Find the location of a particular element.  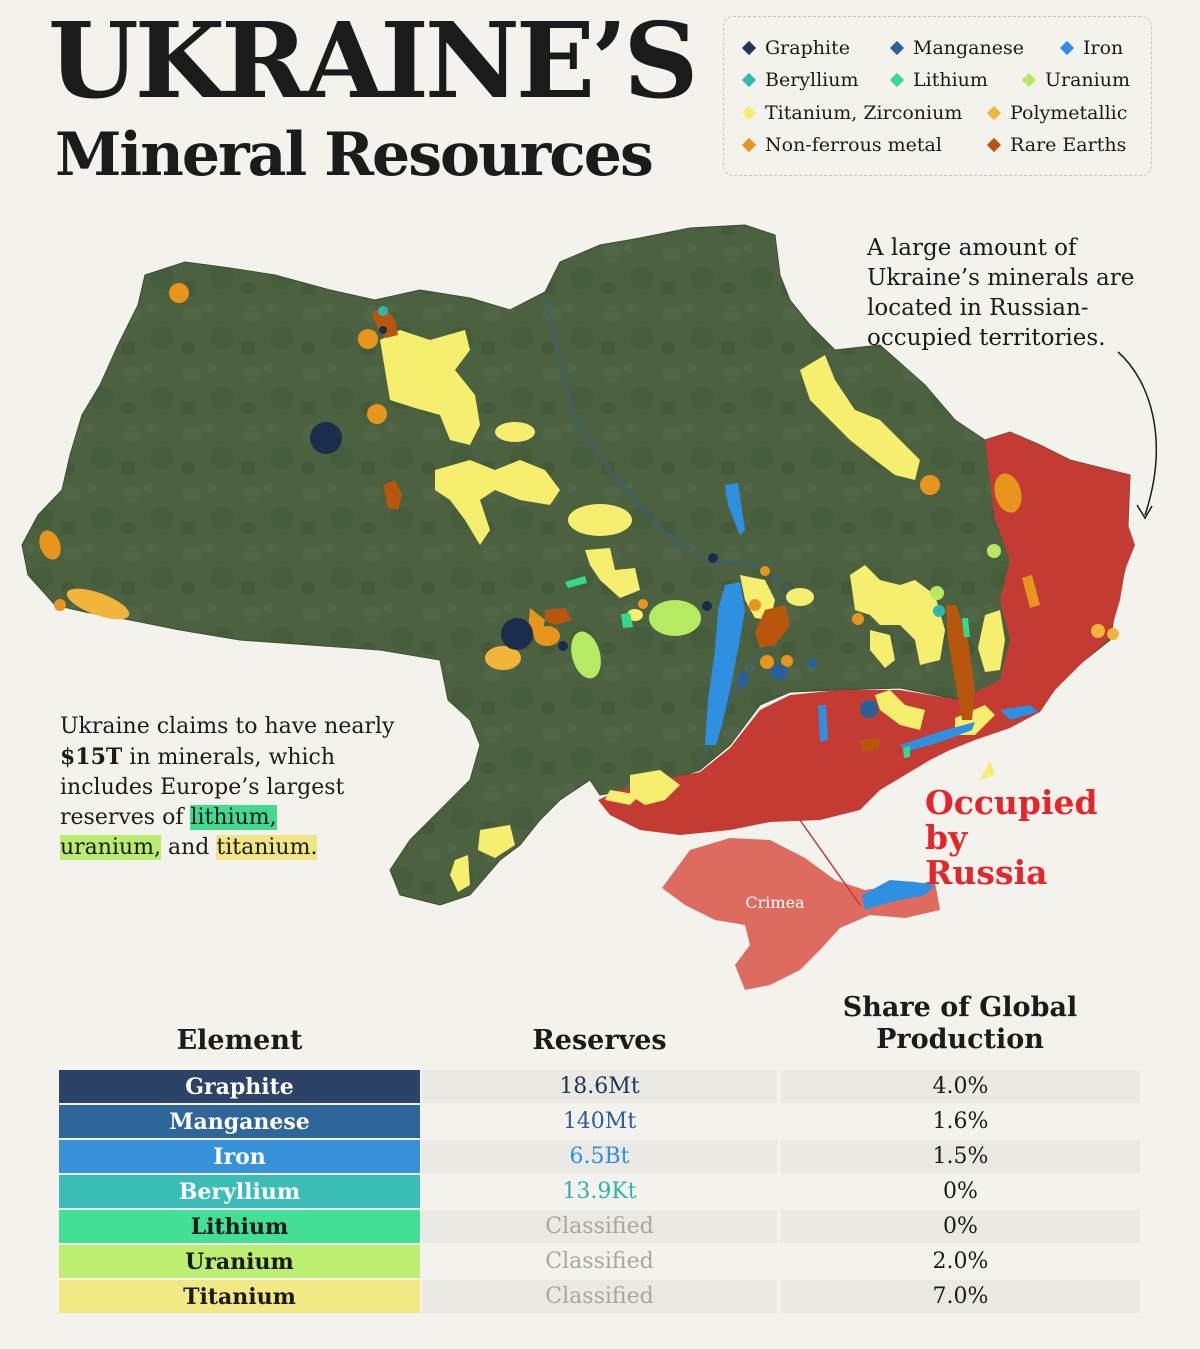

table-row: Manganese 140Mt 1.6% is located at coordinates (599, 1121).